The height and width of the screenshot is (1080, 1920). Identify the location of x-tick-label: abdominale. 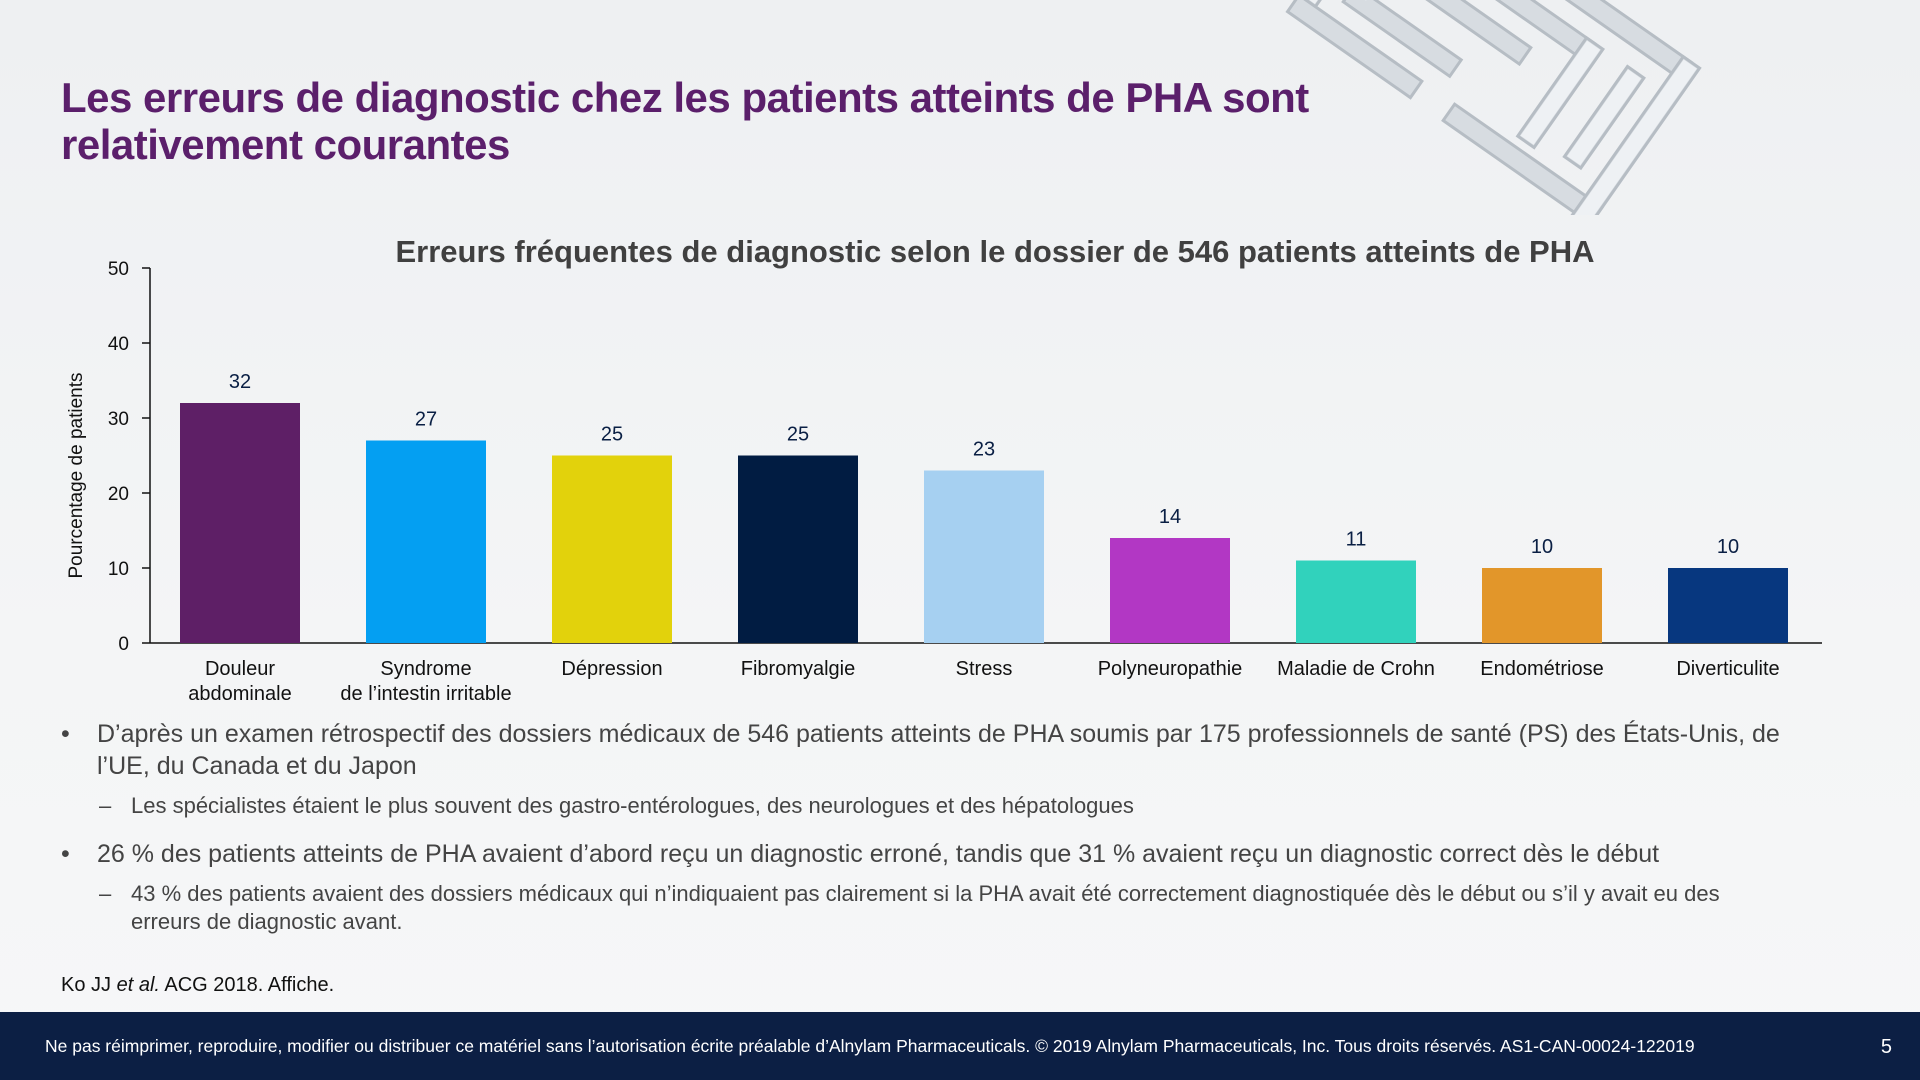
(239, 694).